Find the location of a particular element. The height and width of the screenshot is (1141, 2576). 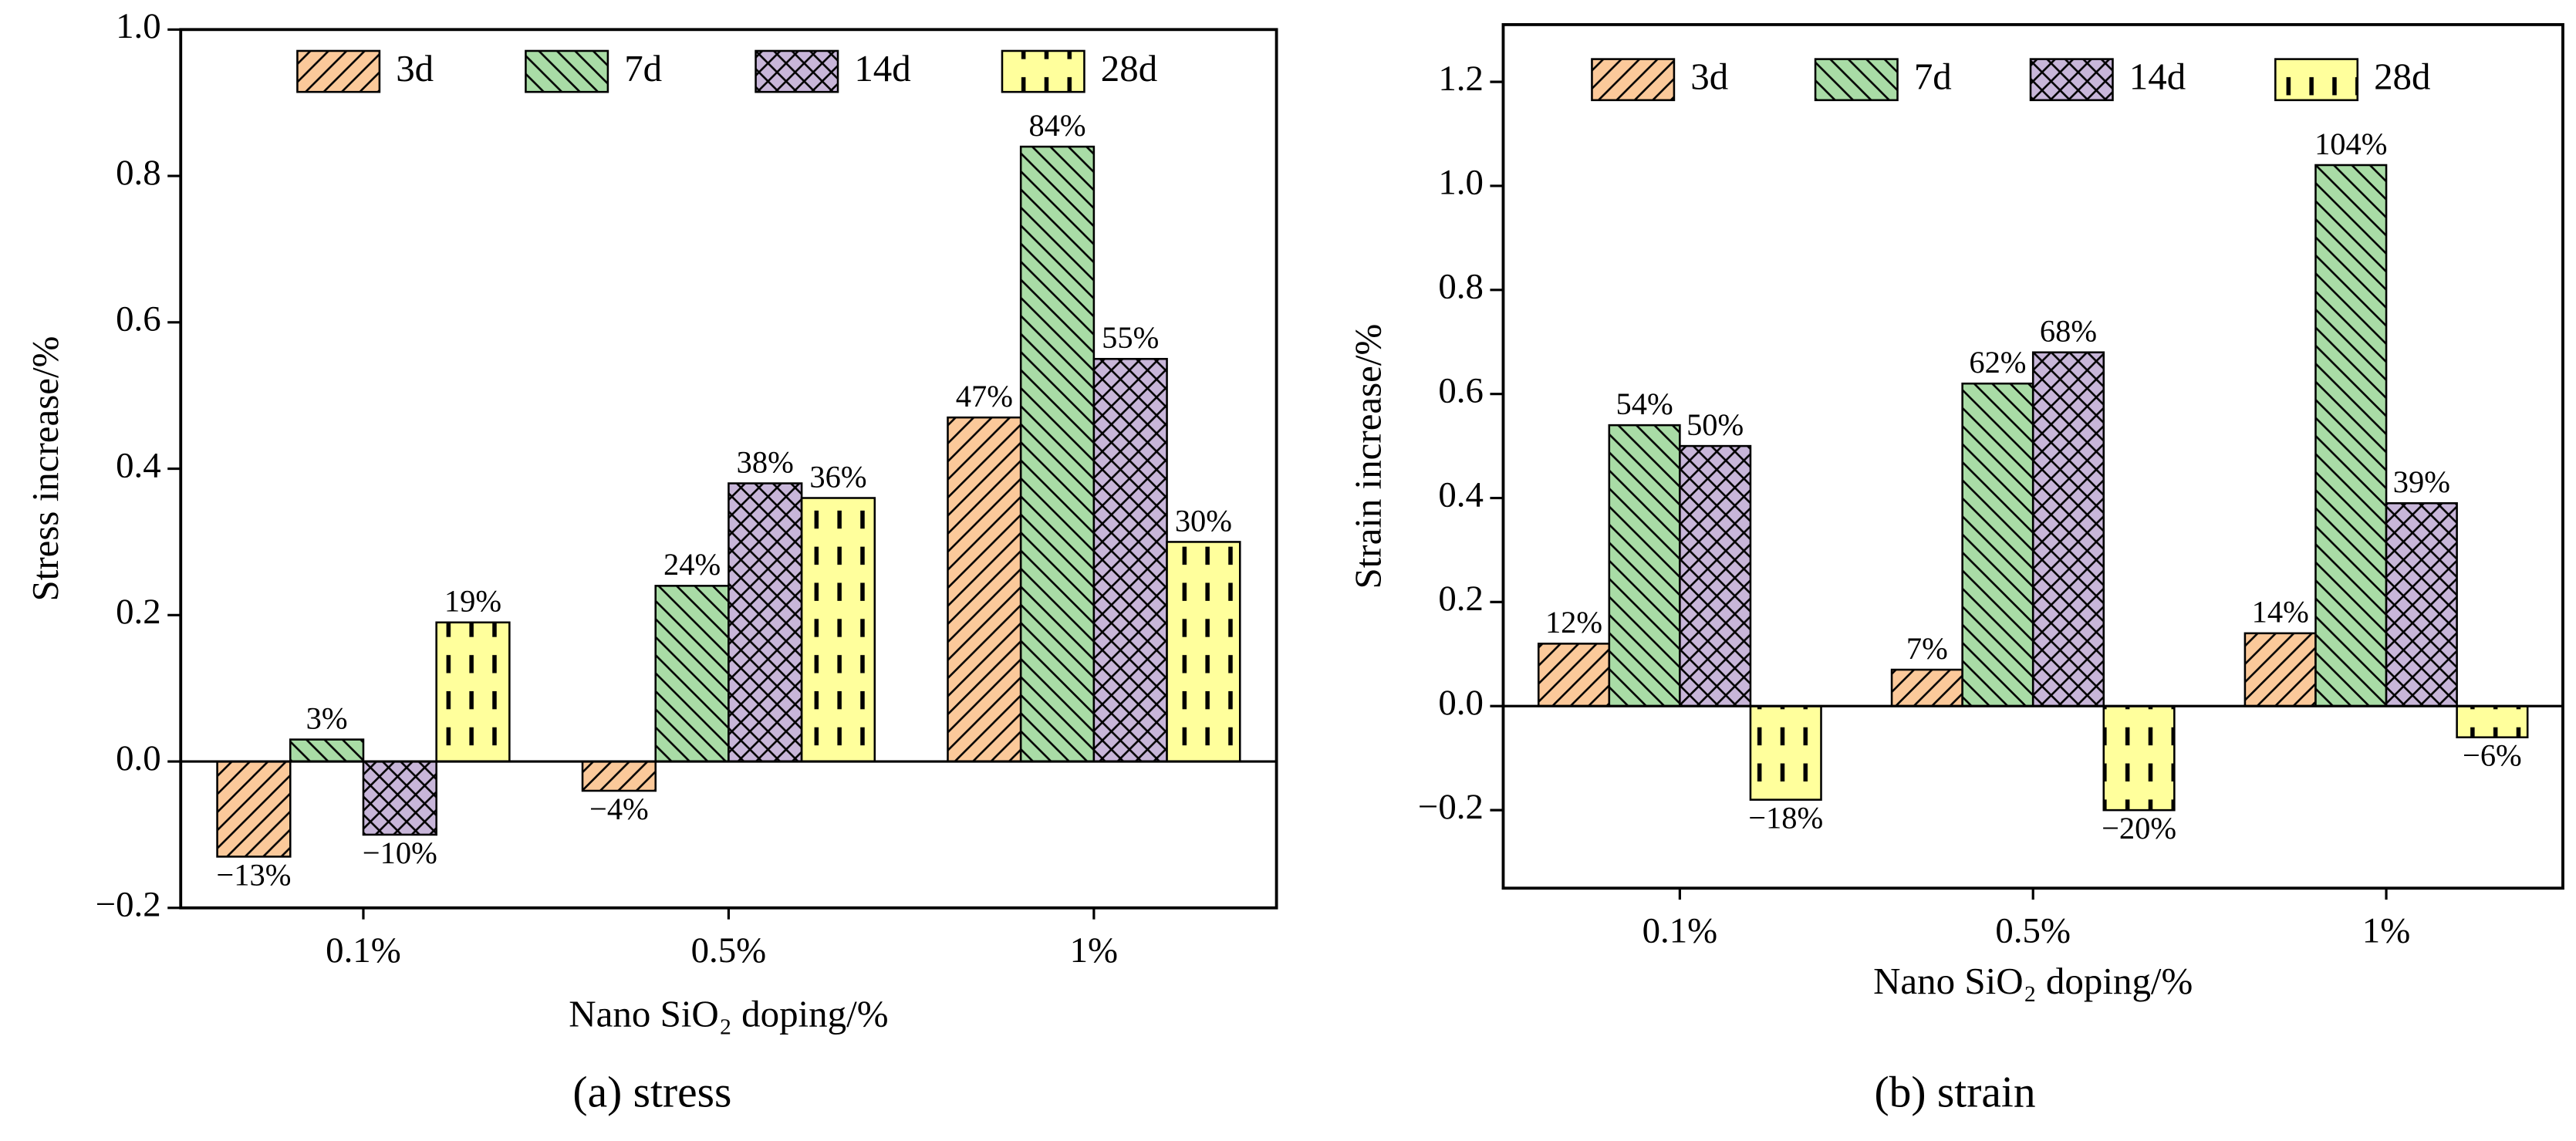

value-label: 68% is located at coordinates (2068, 331).